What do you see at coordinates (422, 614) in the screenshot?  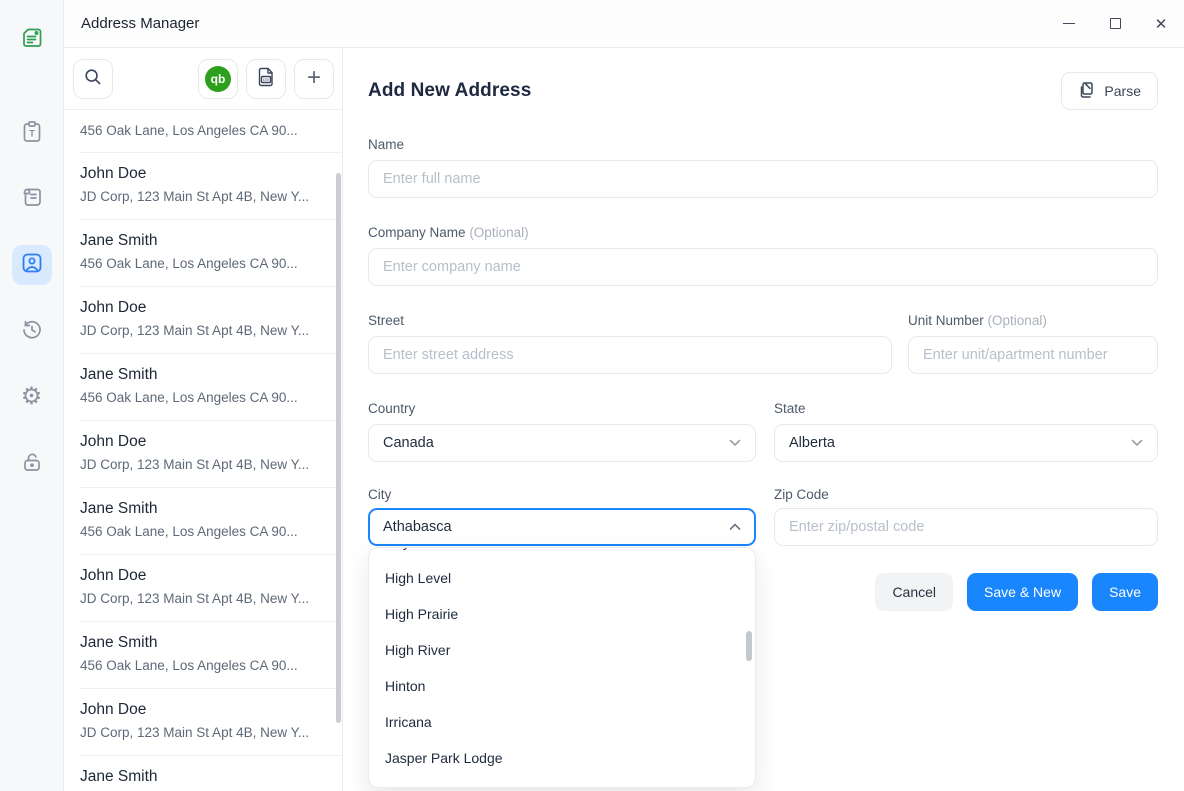 I see `city-option: High Prairie` at bounding box center [422, 614].